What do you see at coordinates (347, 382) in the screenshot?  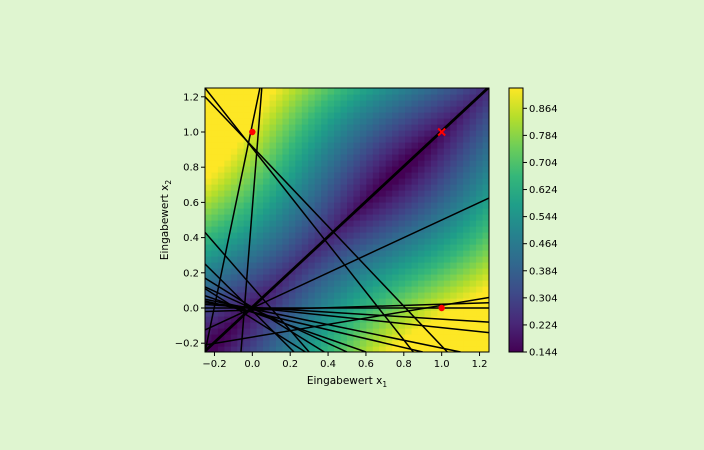 I see `x-axis-label: Eingabewert x1` at bounding box center [347, 382].